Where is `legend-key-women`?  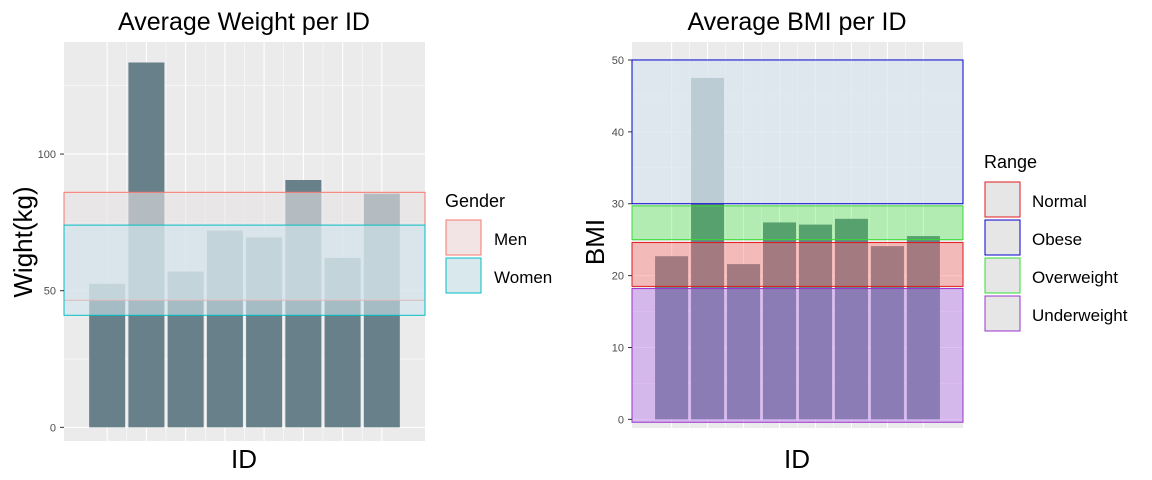 legend-key-women is located at coordinates (463, 275).